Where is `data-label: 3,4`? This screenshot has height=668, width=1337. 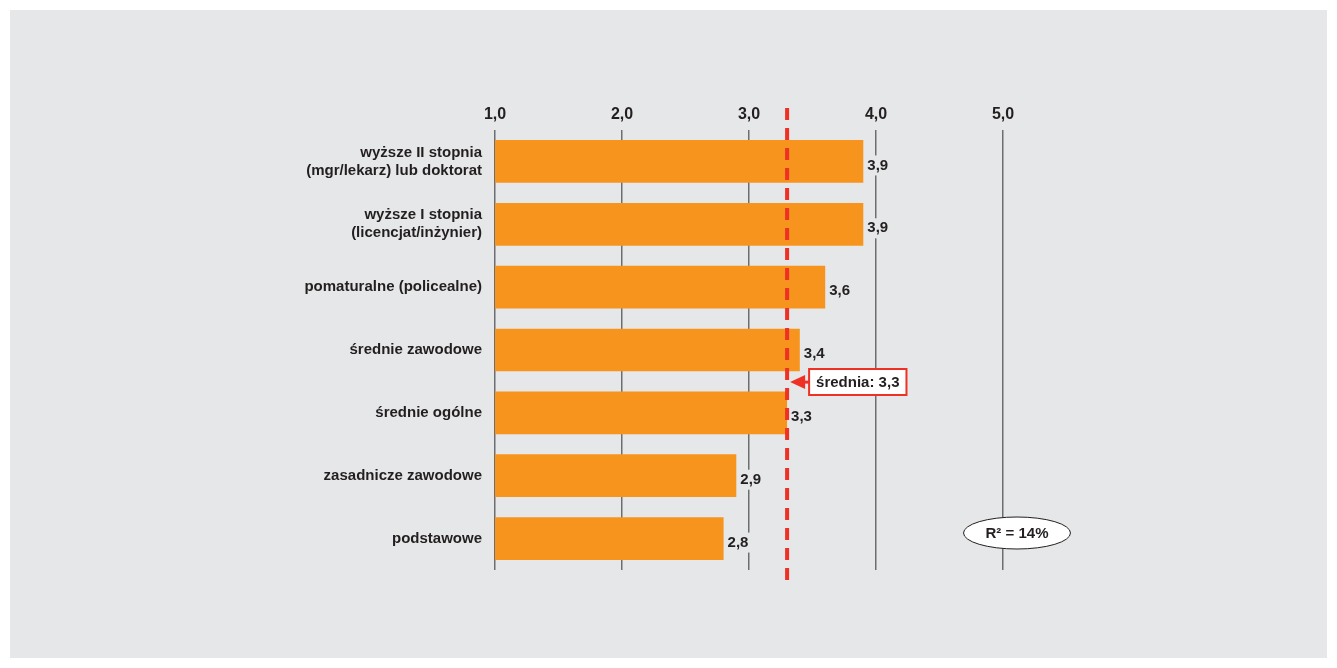
data-label: 3,4 is located at coordinates (814, 353).